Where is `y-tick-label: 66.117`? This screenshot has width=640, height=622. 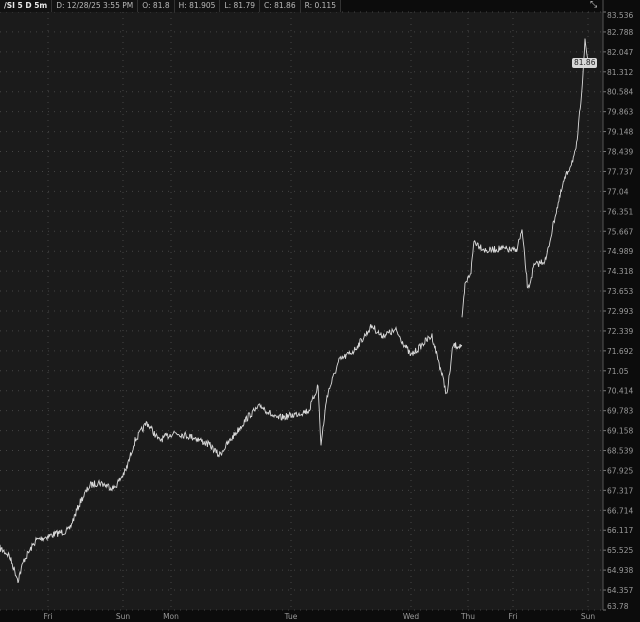
y-tick-label: 66.117 is located at coordinates (620, 530).